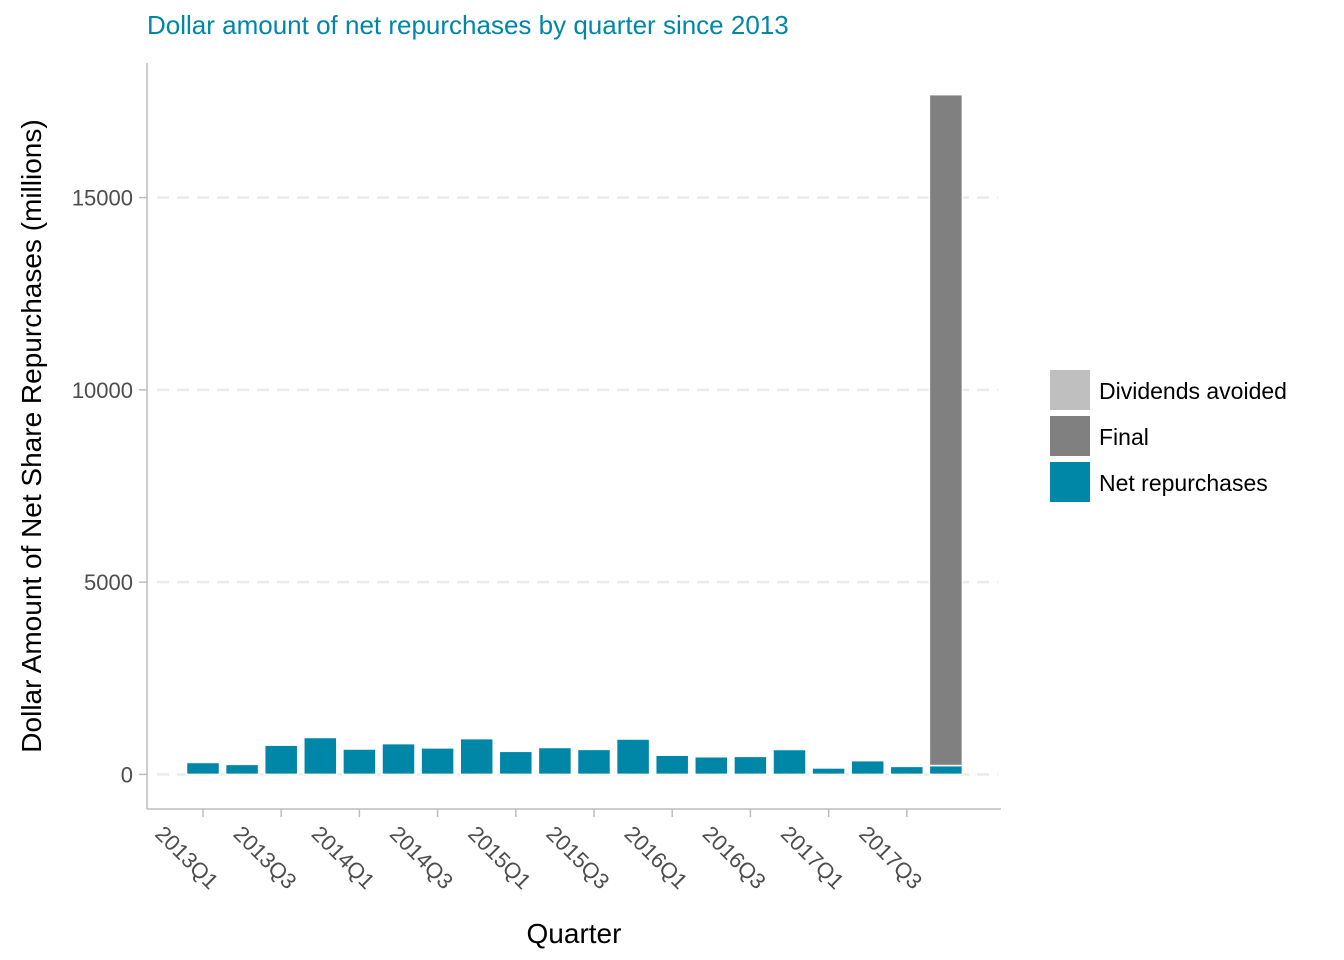 The width and height of the screenshot is (1344, 960). What do you see at coordinates (594, 762) in the screenshot?
I see `bar-net-repurchases-2015Q3` at bounding box center [594, 762].